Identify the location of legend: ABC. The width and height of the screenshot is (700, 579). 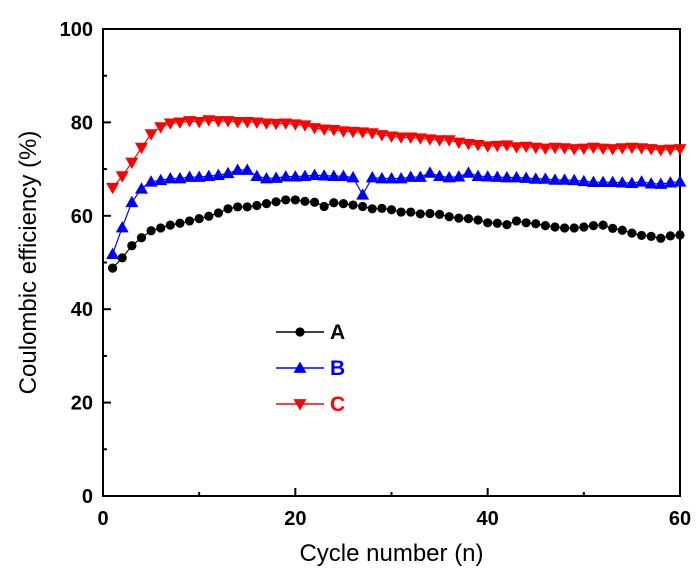
(310, 368).